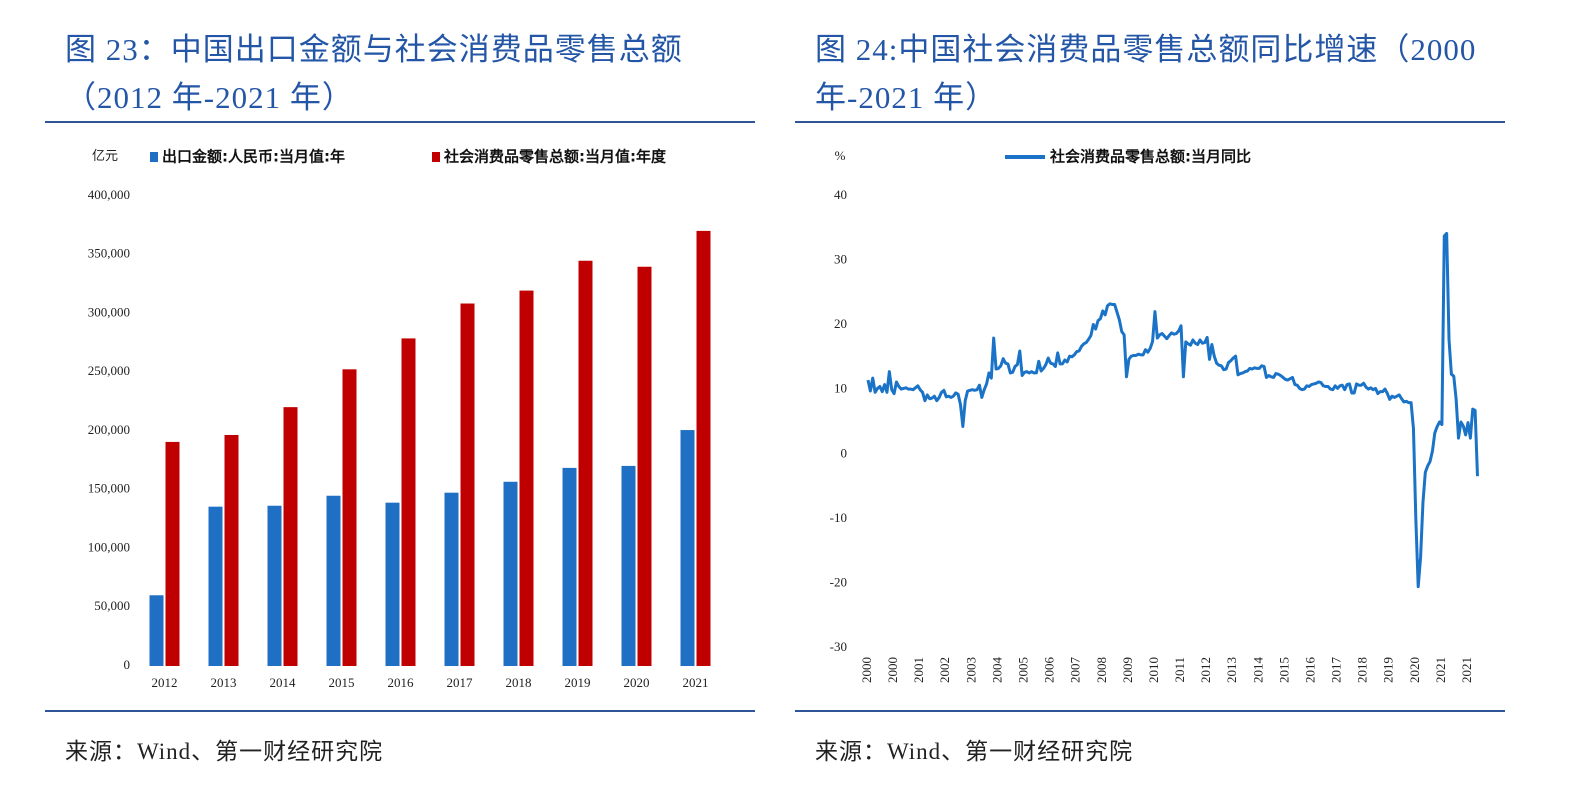 The width and height of the screenshot is (1596, 800). Describe the element at coordinates (1146, 73) in the screenshot. I see `figure-title: 图 24:中国社会消费品零售总额同比增速（2000 年-2021 年）` at that location.